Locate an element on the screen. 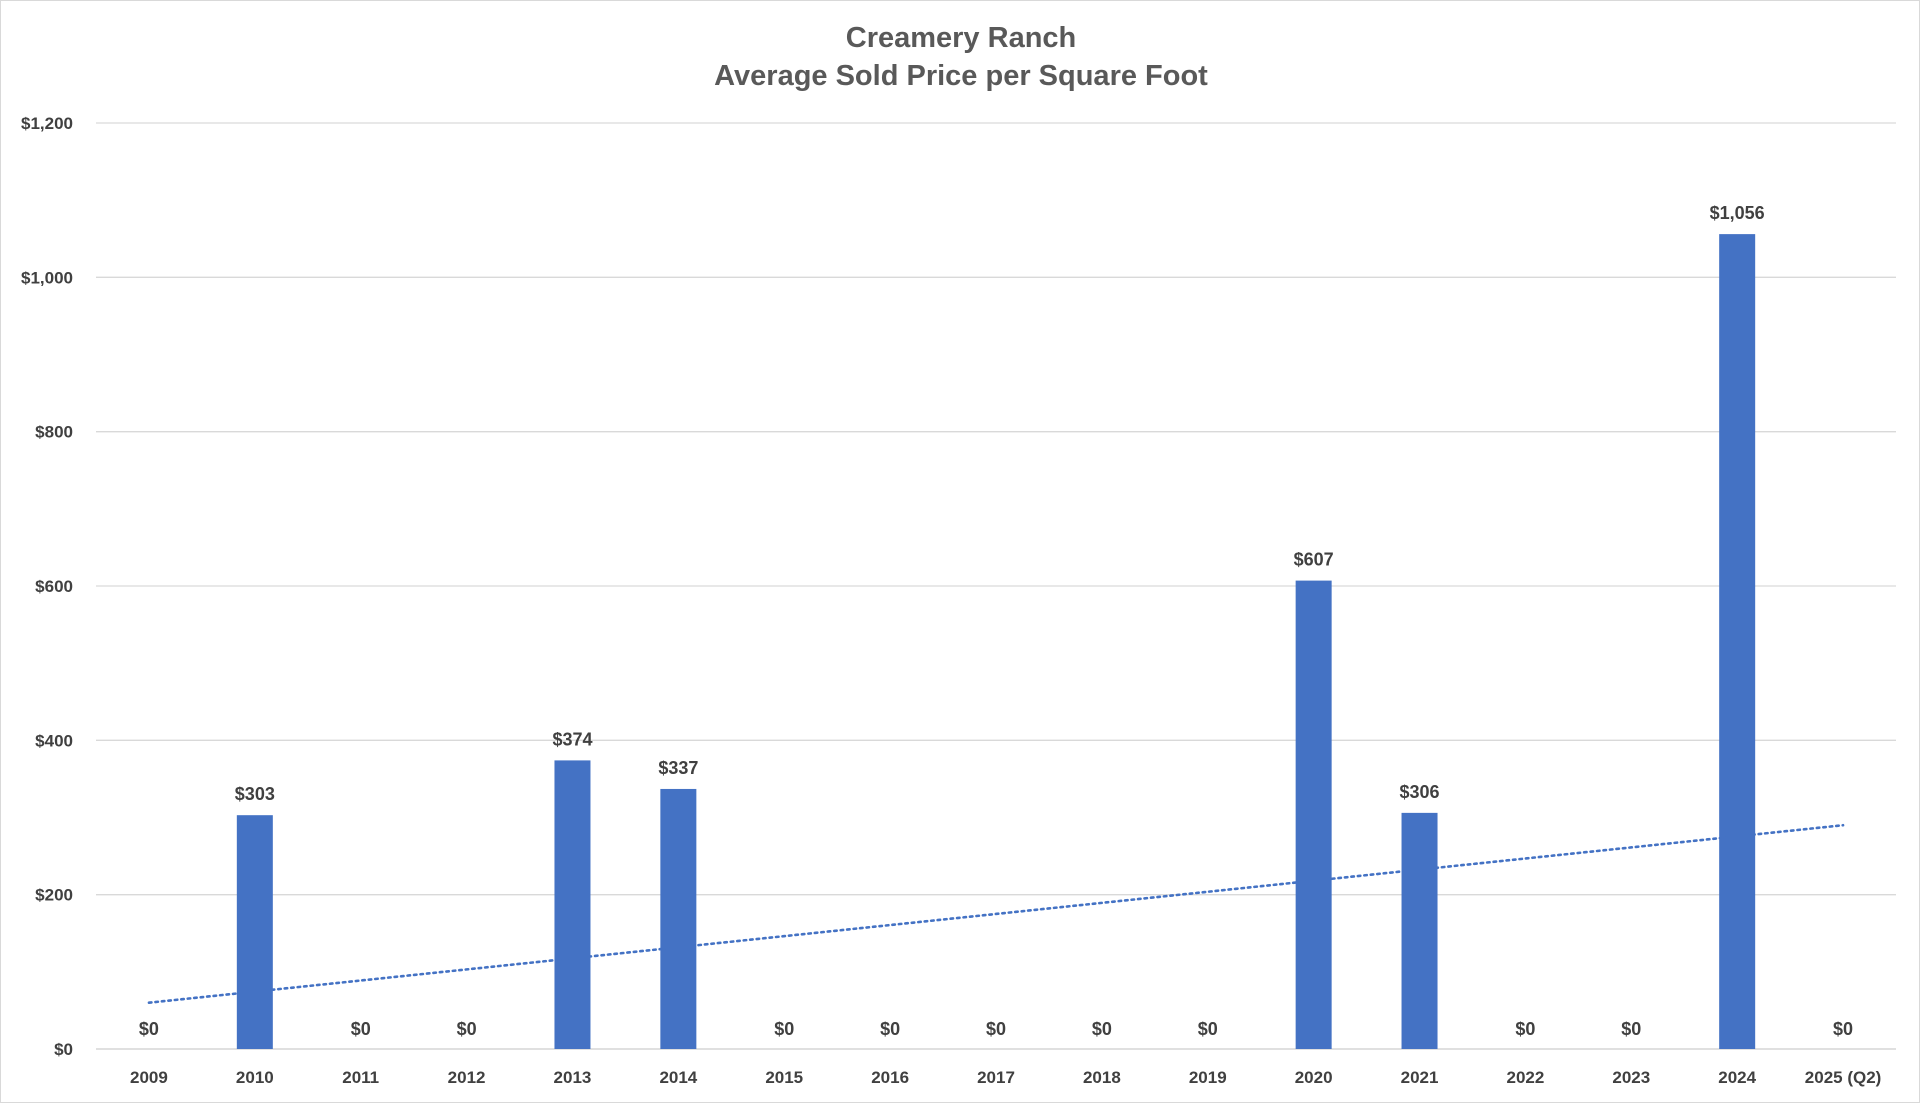 This screenshot has width=1920, height=1104. x-tick-label: 2017 is located at coordinates (996, 1077).